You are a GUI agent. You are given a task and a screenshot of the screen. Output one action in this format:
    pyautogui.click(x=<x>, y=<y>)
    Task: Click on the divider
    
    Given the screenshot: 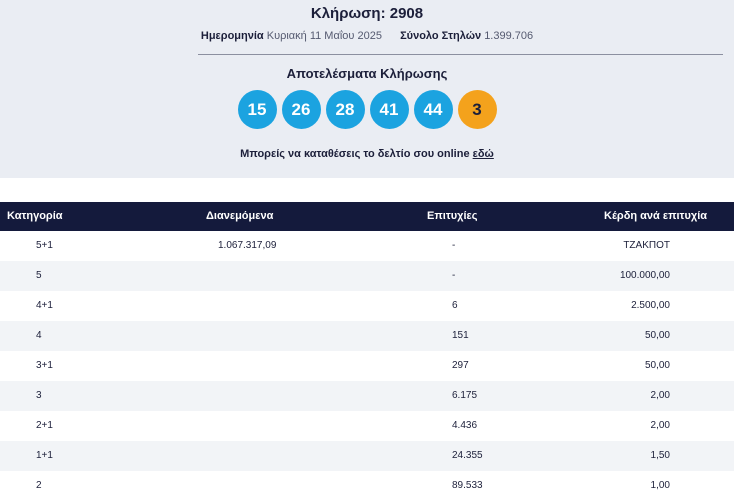 What is the action you would take?
    pyautogui.click(x=460, y=54)
    